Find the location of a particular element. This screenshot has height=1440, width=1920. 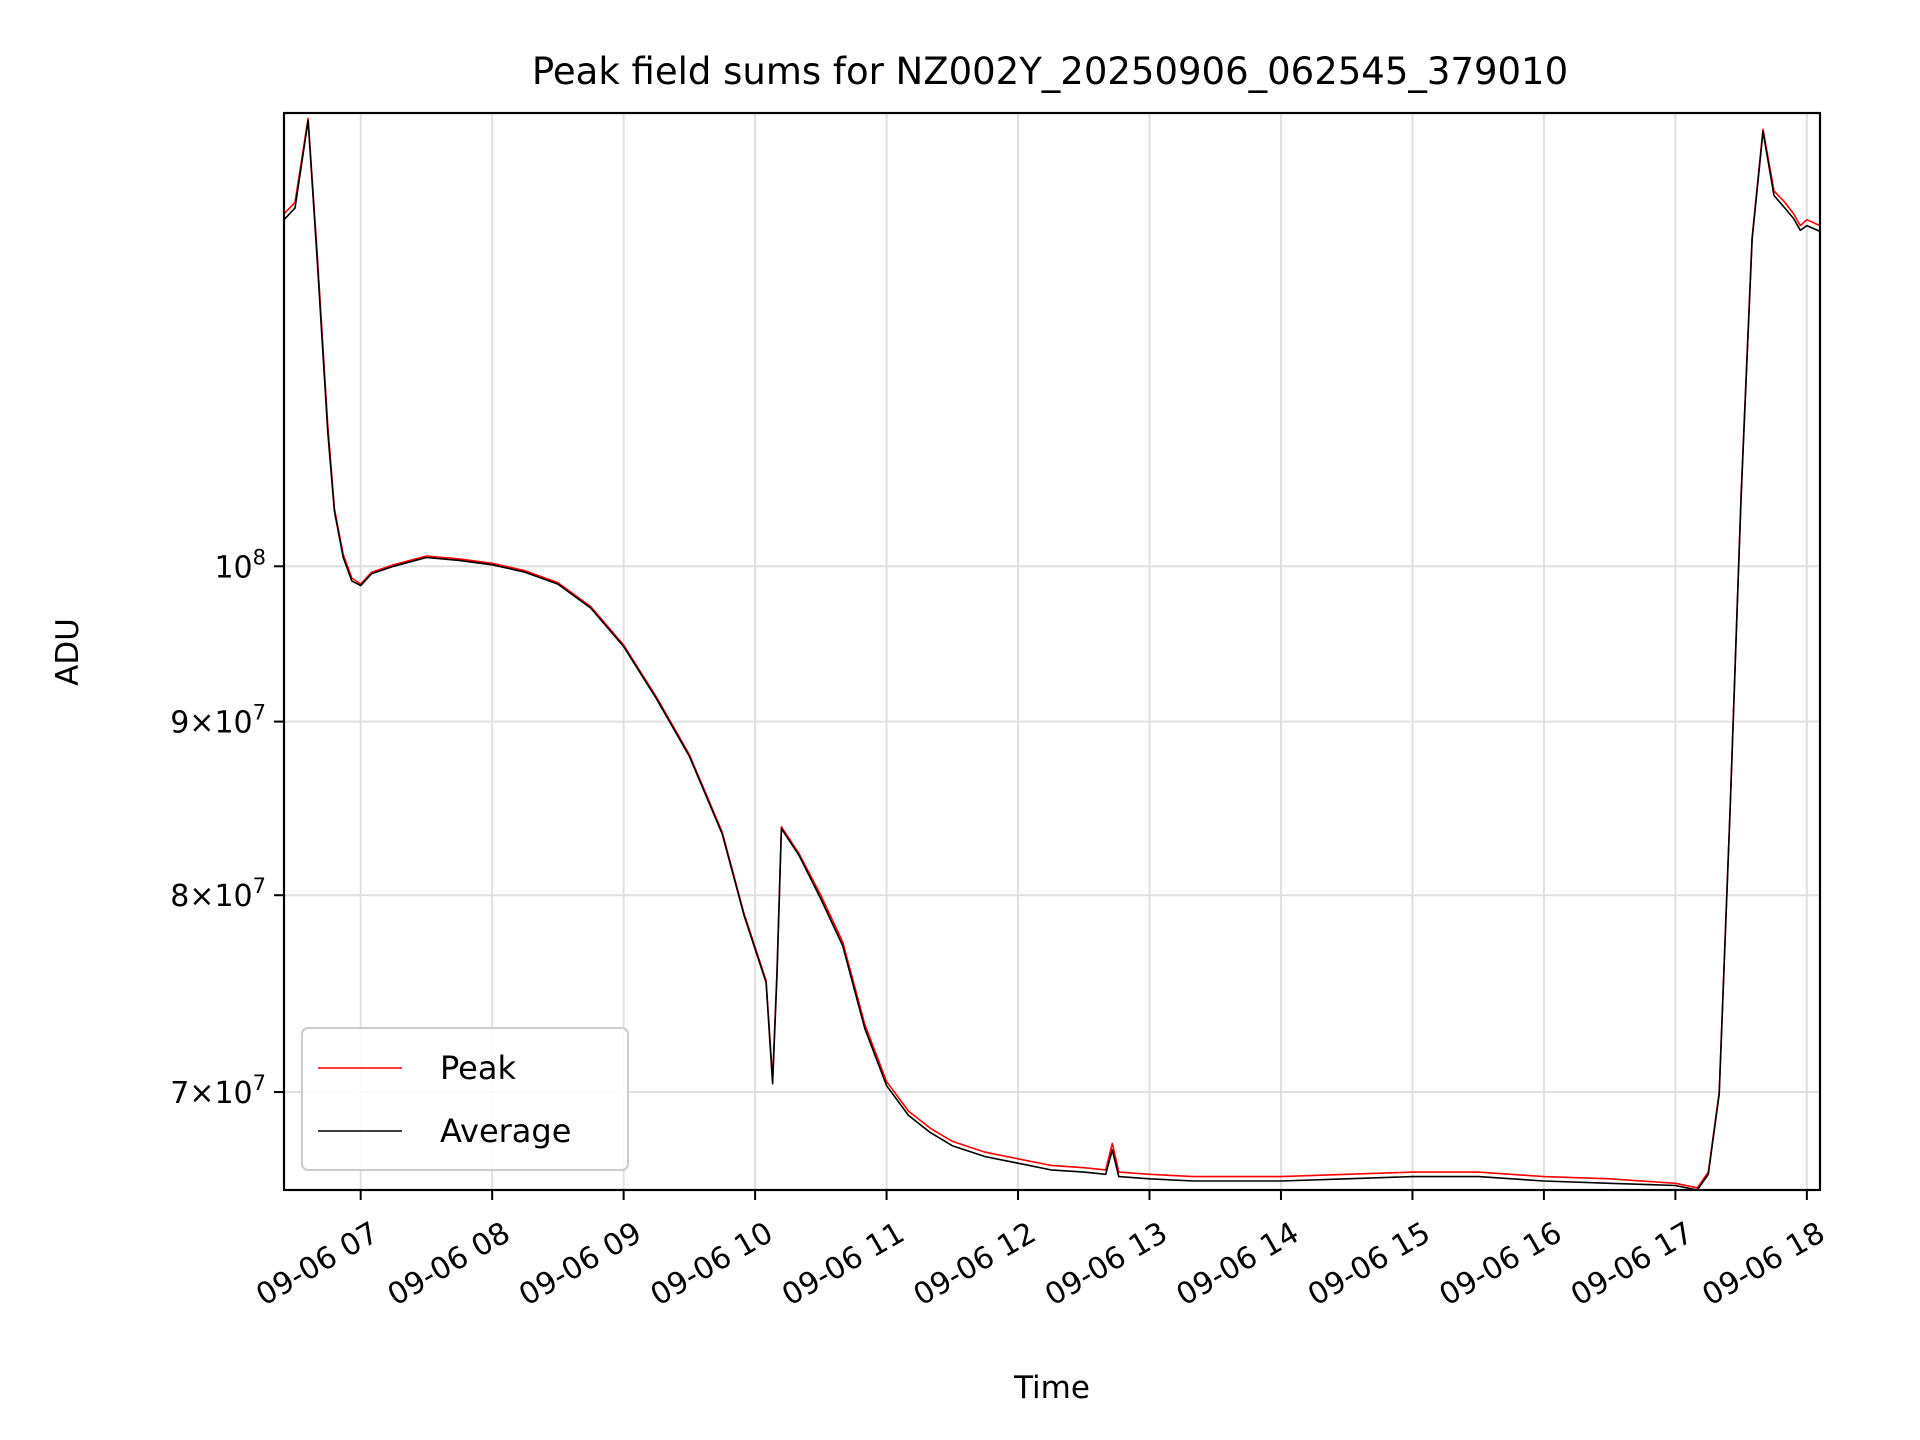

legend-label-peak: Peak is located at coordinates (478, 1068).